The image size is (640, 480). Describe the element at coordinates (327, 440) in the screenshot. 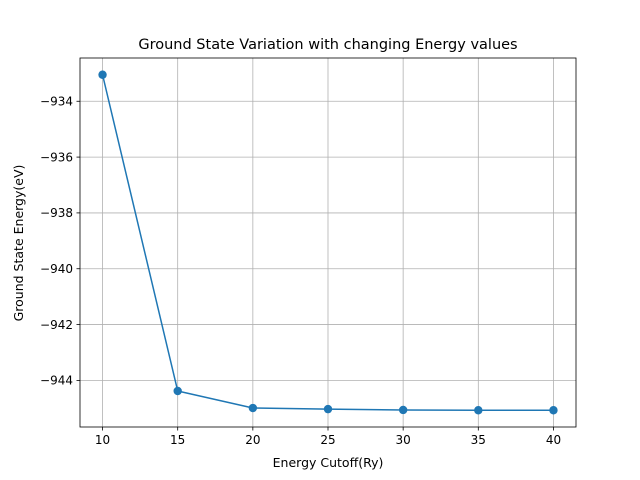

I see `x-tick-label: 25` at that location.